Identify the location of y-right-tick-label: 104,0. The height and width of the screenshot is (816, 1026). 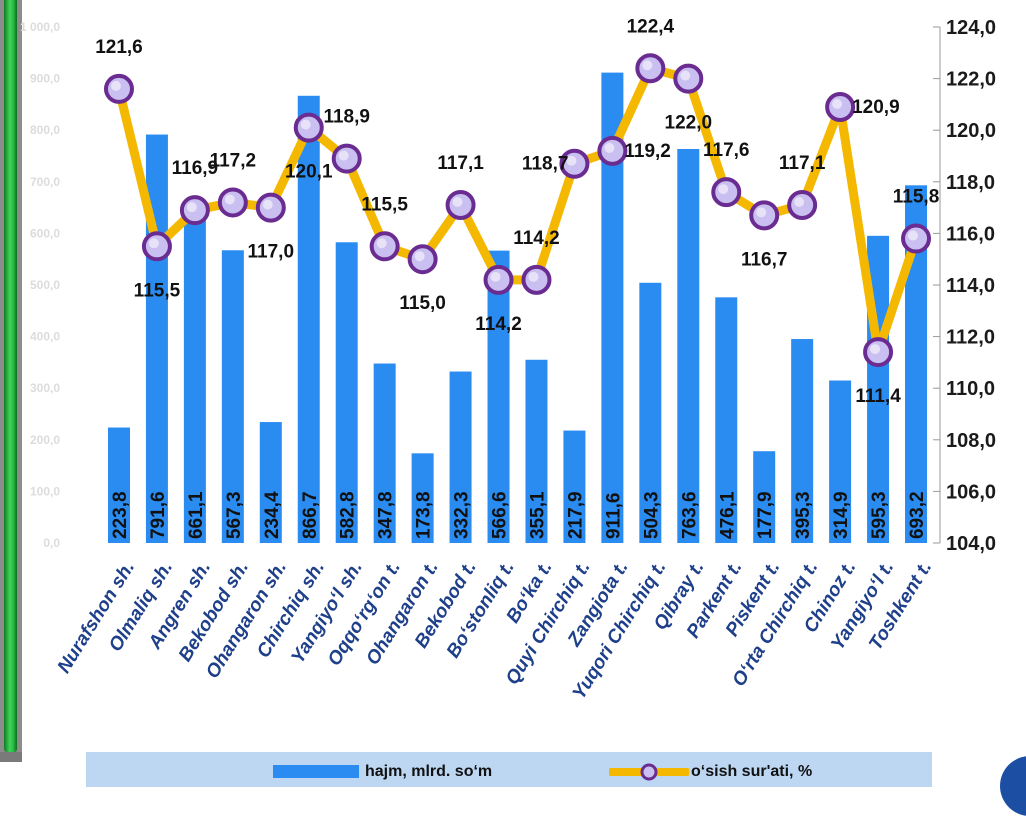
(971, 544).